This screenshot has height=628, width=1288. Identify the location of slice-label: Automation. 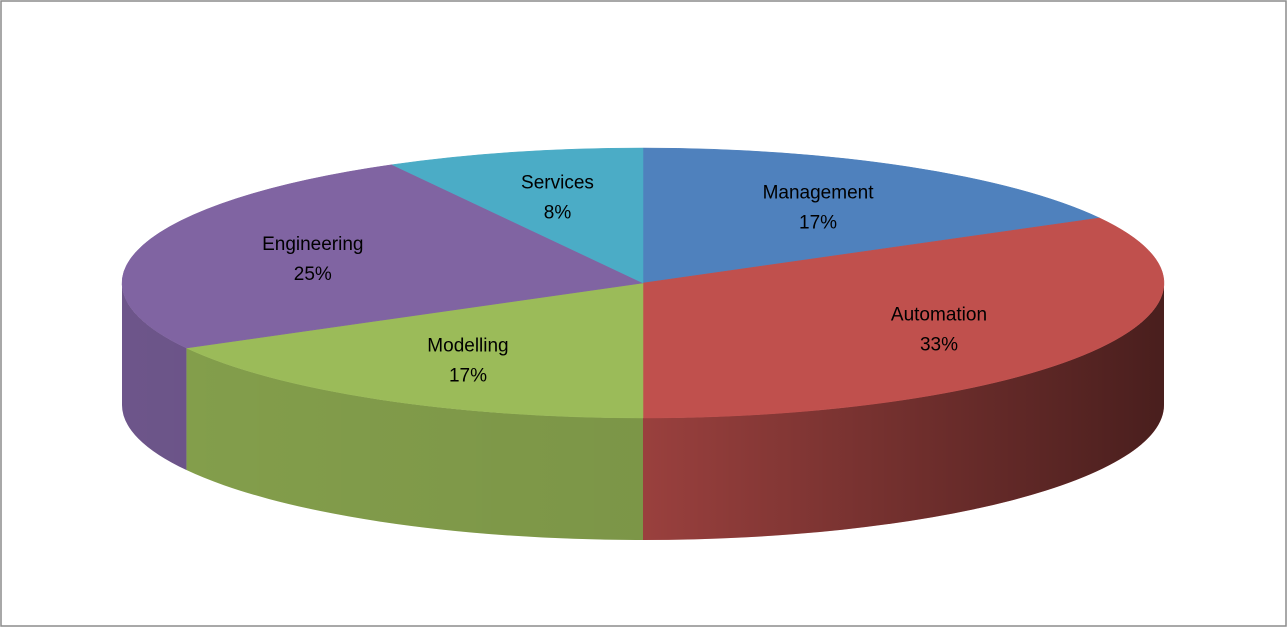
(939, 314).